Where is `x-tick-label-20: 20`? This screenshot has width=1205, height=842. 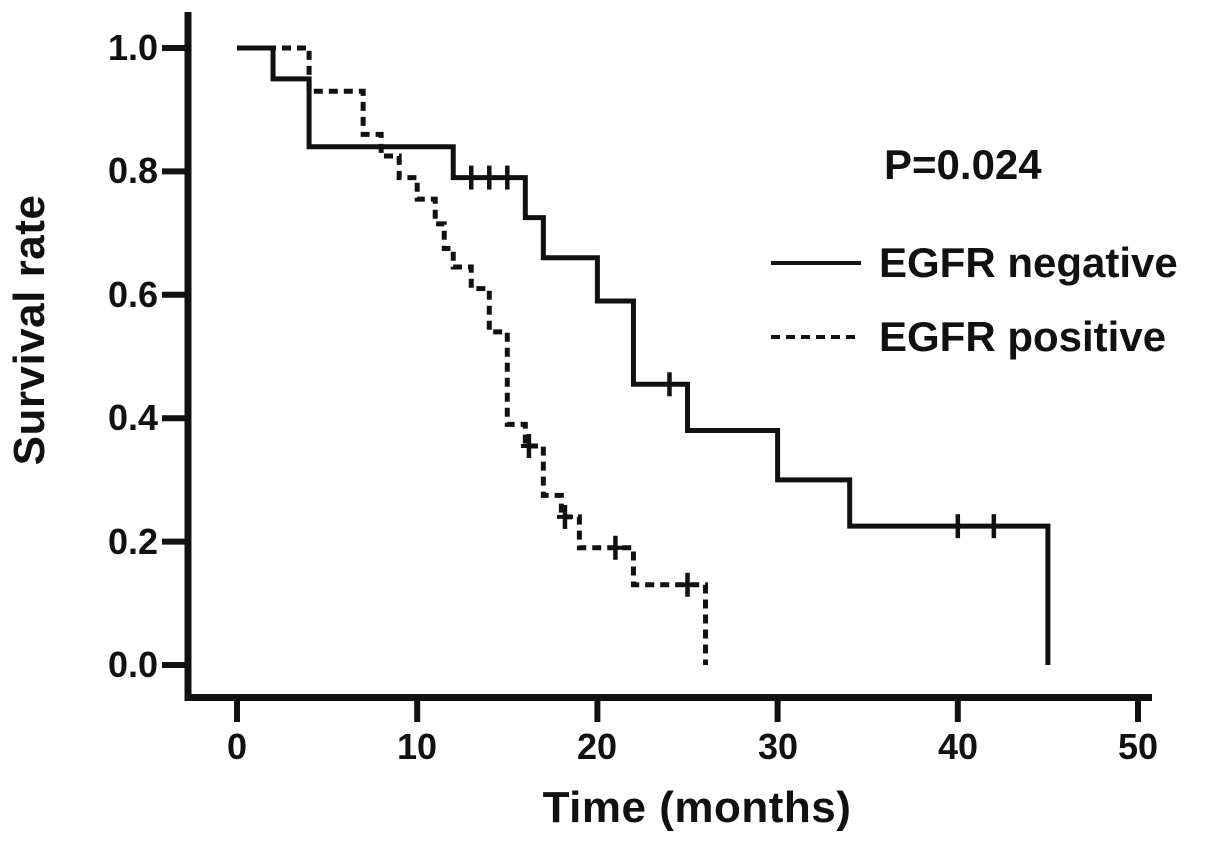 x-tick-label-20: 20 is located at coordinates (597, 746).